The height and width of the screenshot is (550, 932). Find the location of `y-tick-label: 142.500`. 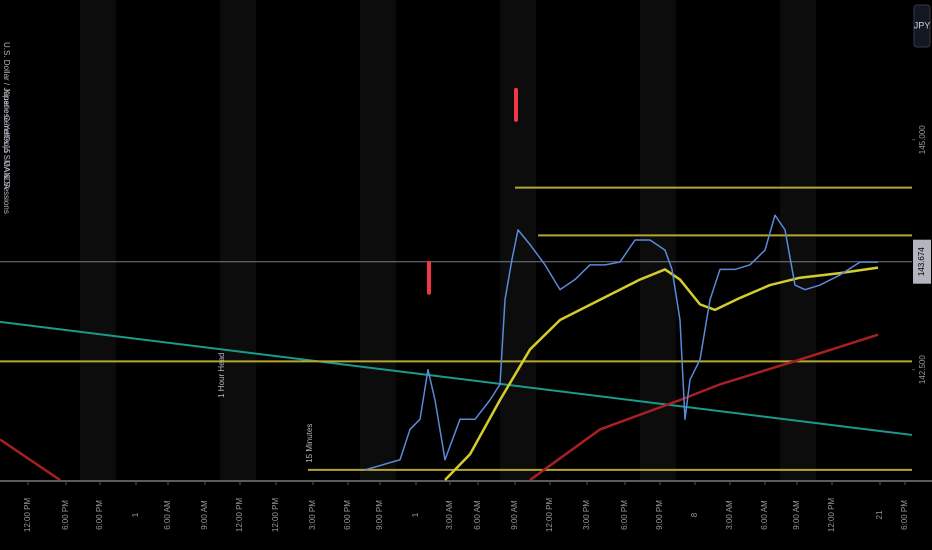

y-tick-label: 142.500 is located at coordinates (922, 369).